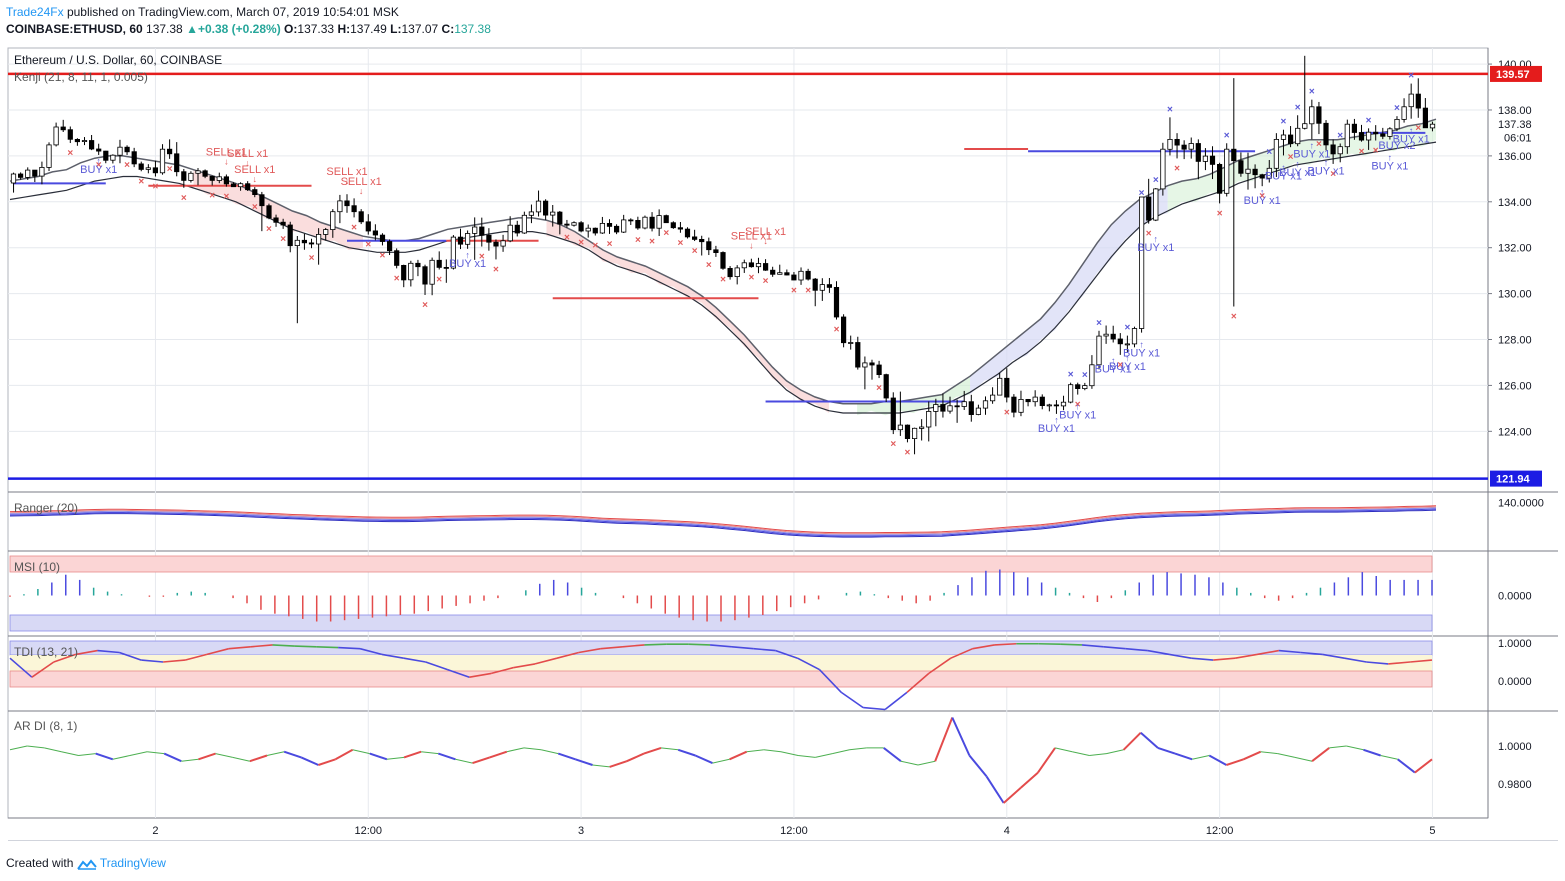 The height and width of the screenshot is (881, 1565). What do you see at coordinates (396, 29) in the screenshot?
I see `low-label: L:` at bounding box center [396, 29].